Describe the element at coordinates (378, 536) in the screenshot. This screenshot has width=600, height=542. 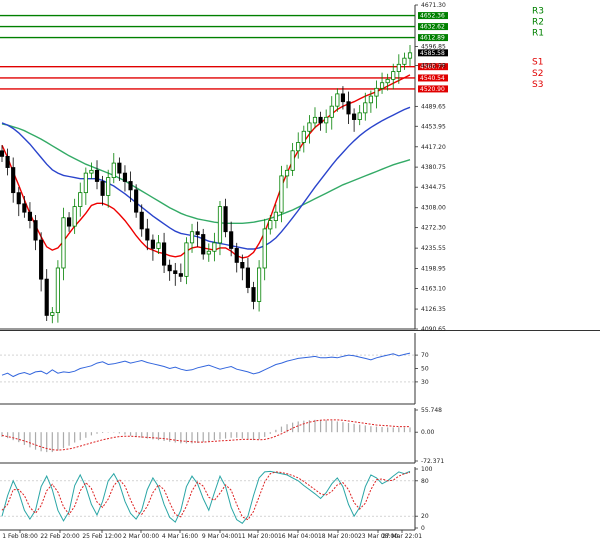
I see `time-tick-label: 23 Mar 08:00` at that location.